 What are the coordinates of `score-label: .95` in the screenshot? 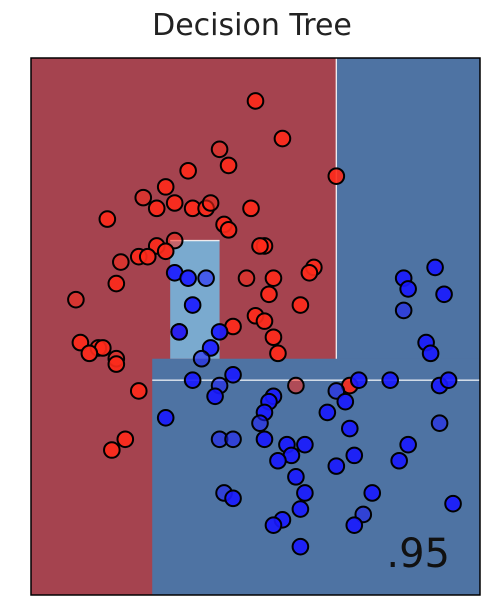 It's located at (418, 554).